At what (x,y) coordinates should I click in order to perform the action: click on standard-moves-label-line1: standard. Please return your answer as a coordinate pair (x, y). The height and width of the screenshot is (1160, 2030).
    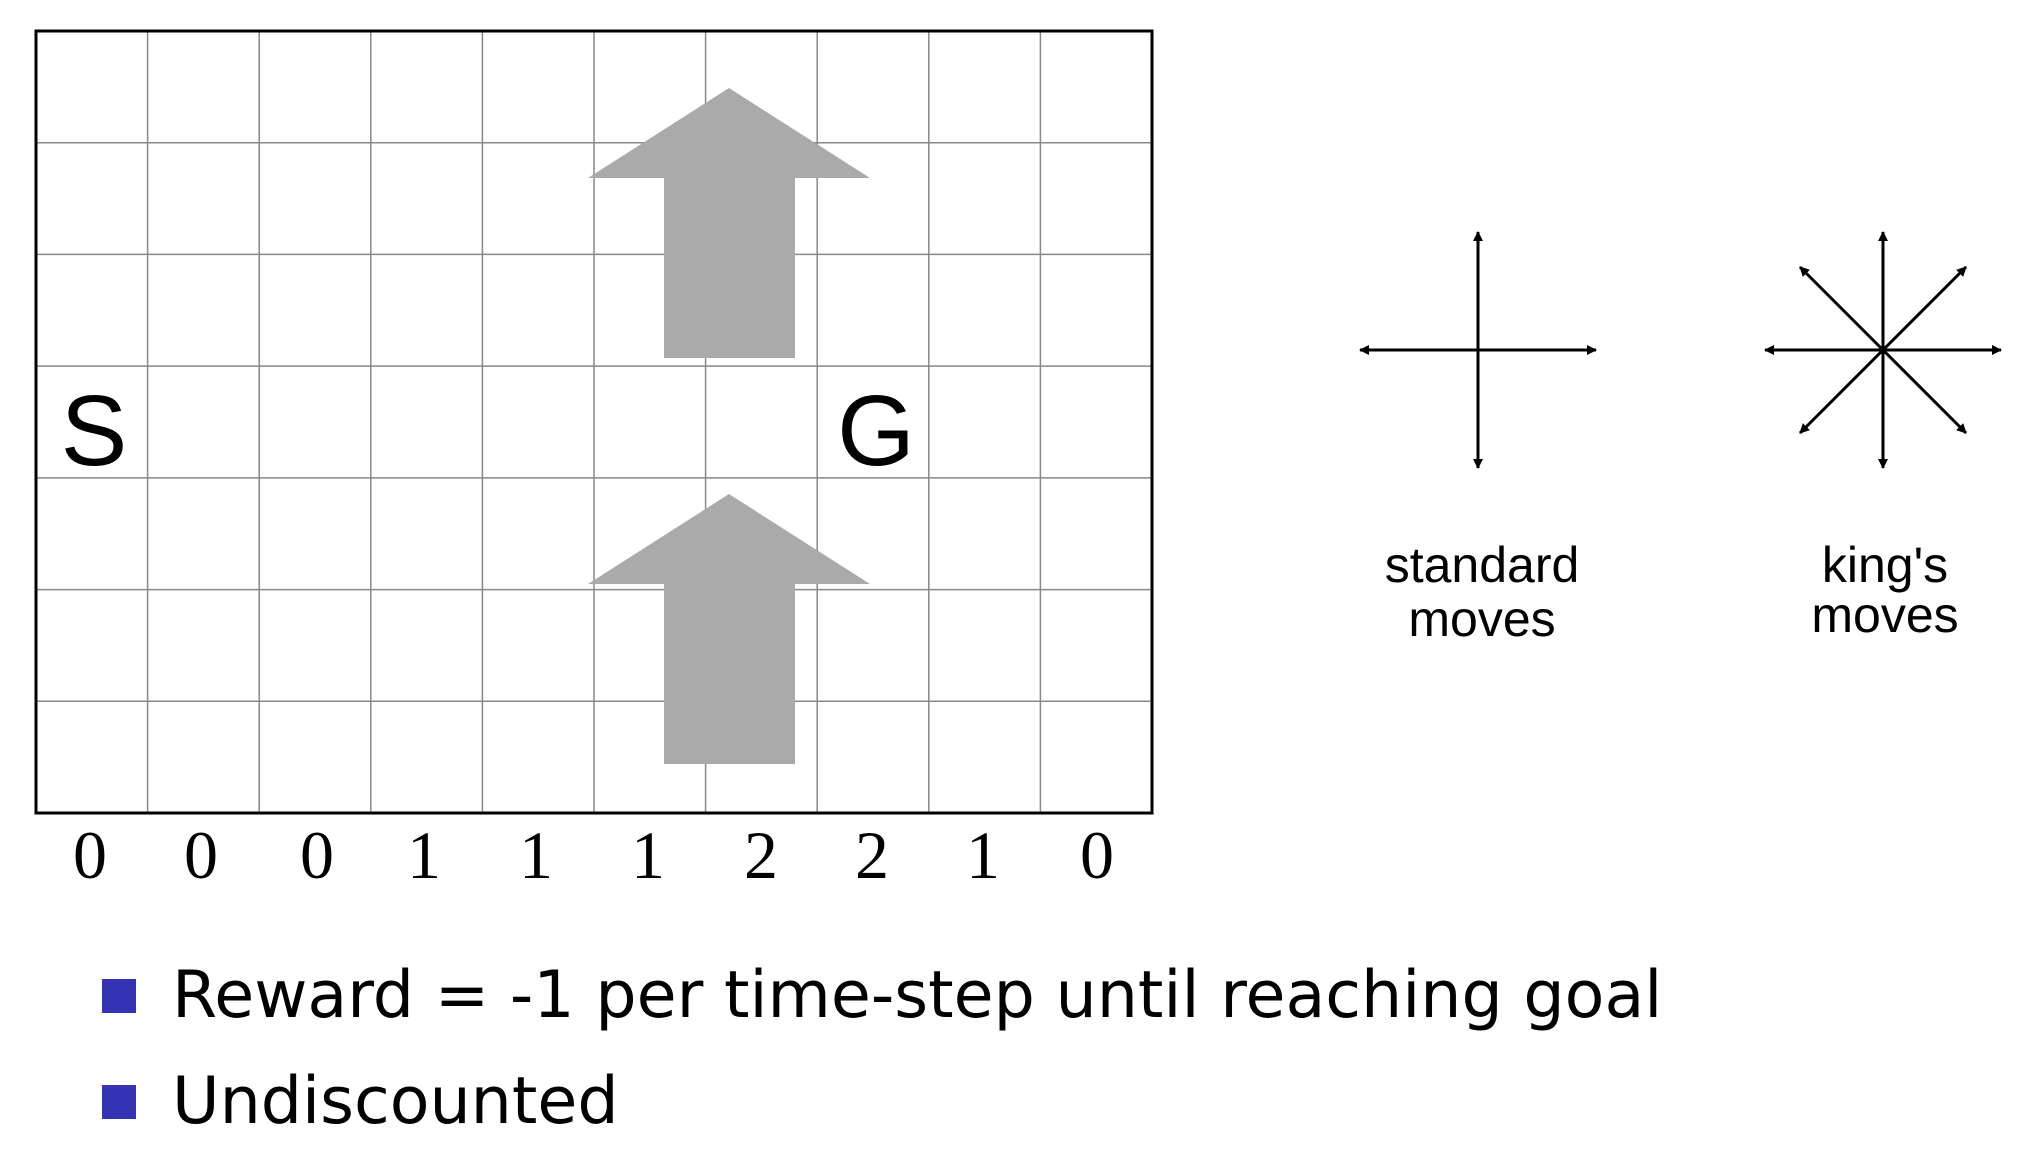
    Looking at the image, I should click on (1482, 565).